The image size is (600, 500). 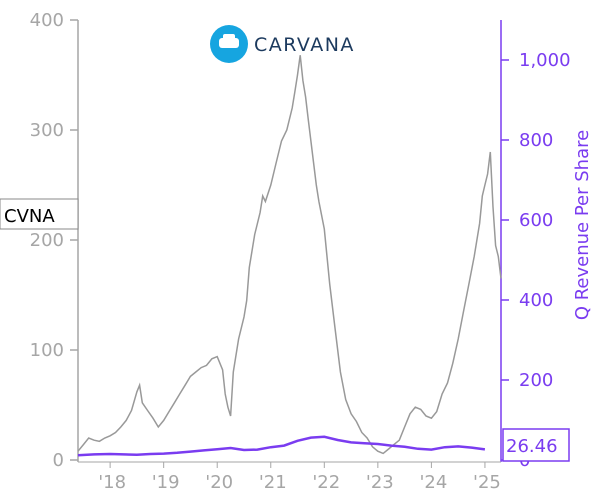 I want to click on car-body-icon, so click(x=229, y=43).